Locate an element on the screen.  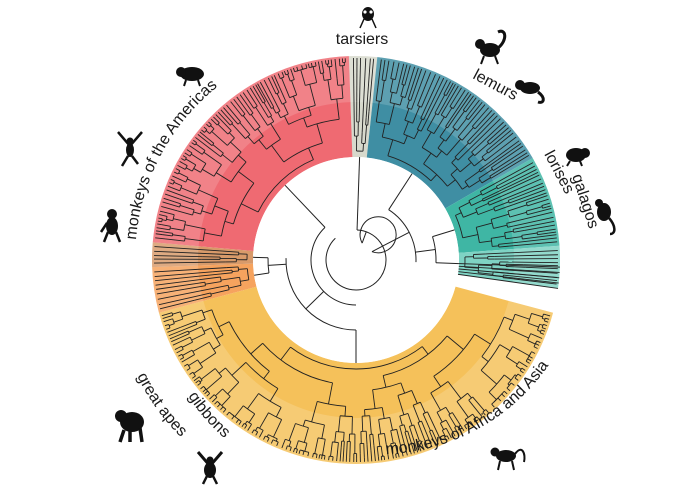
branch-lorises-node is located at coordinates (513, 231).